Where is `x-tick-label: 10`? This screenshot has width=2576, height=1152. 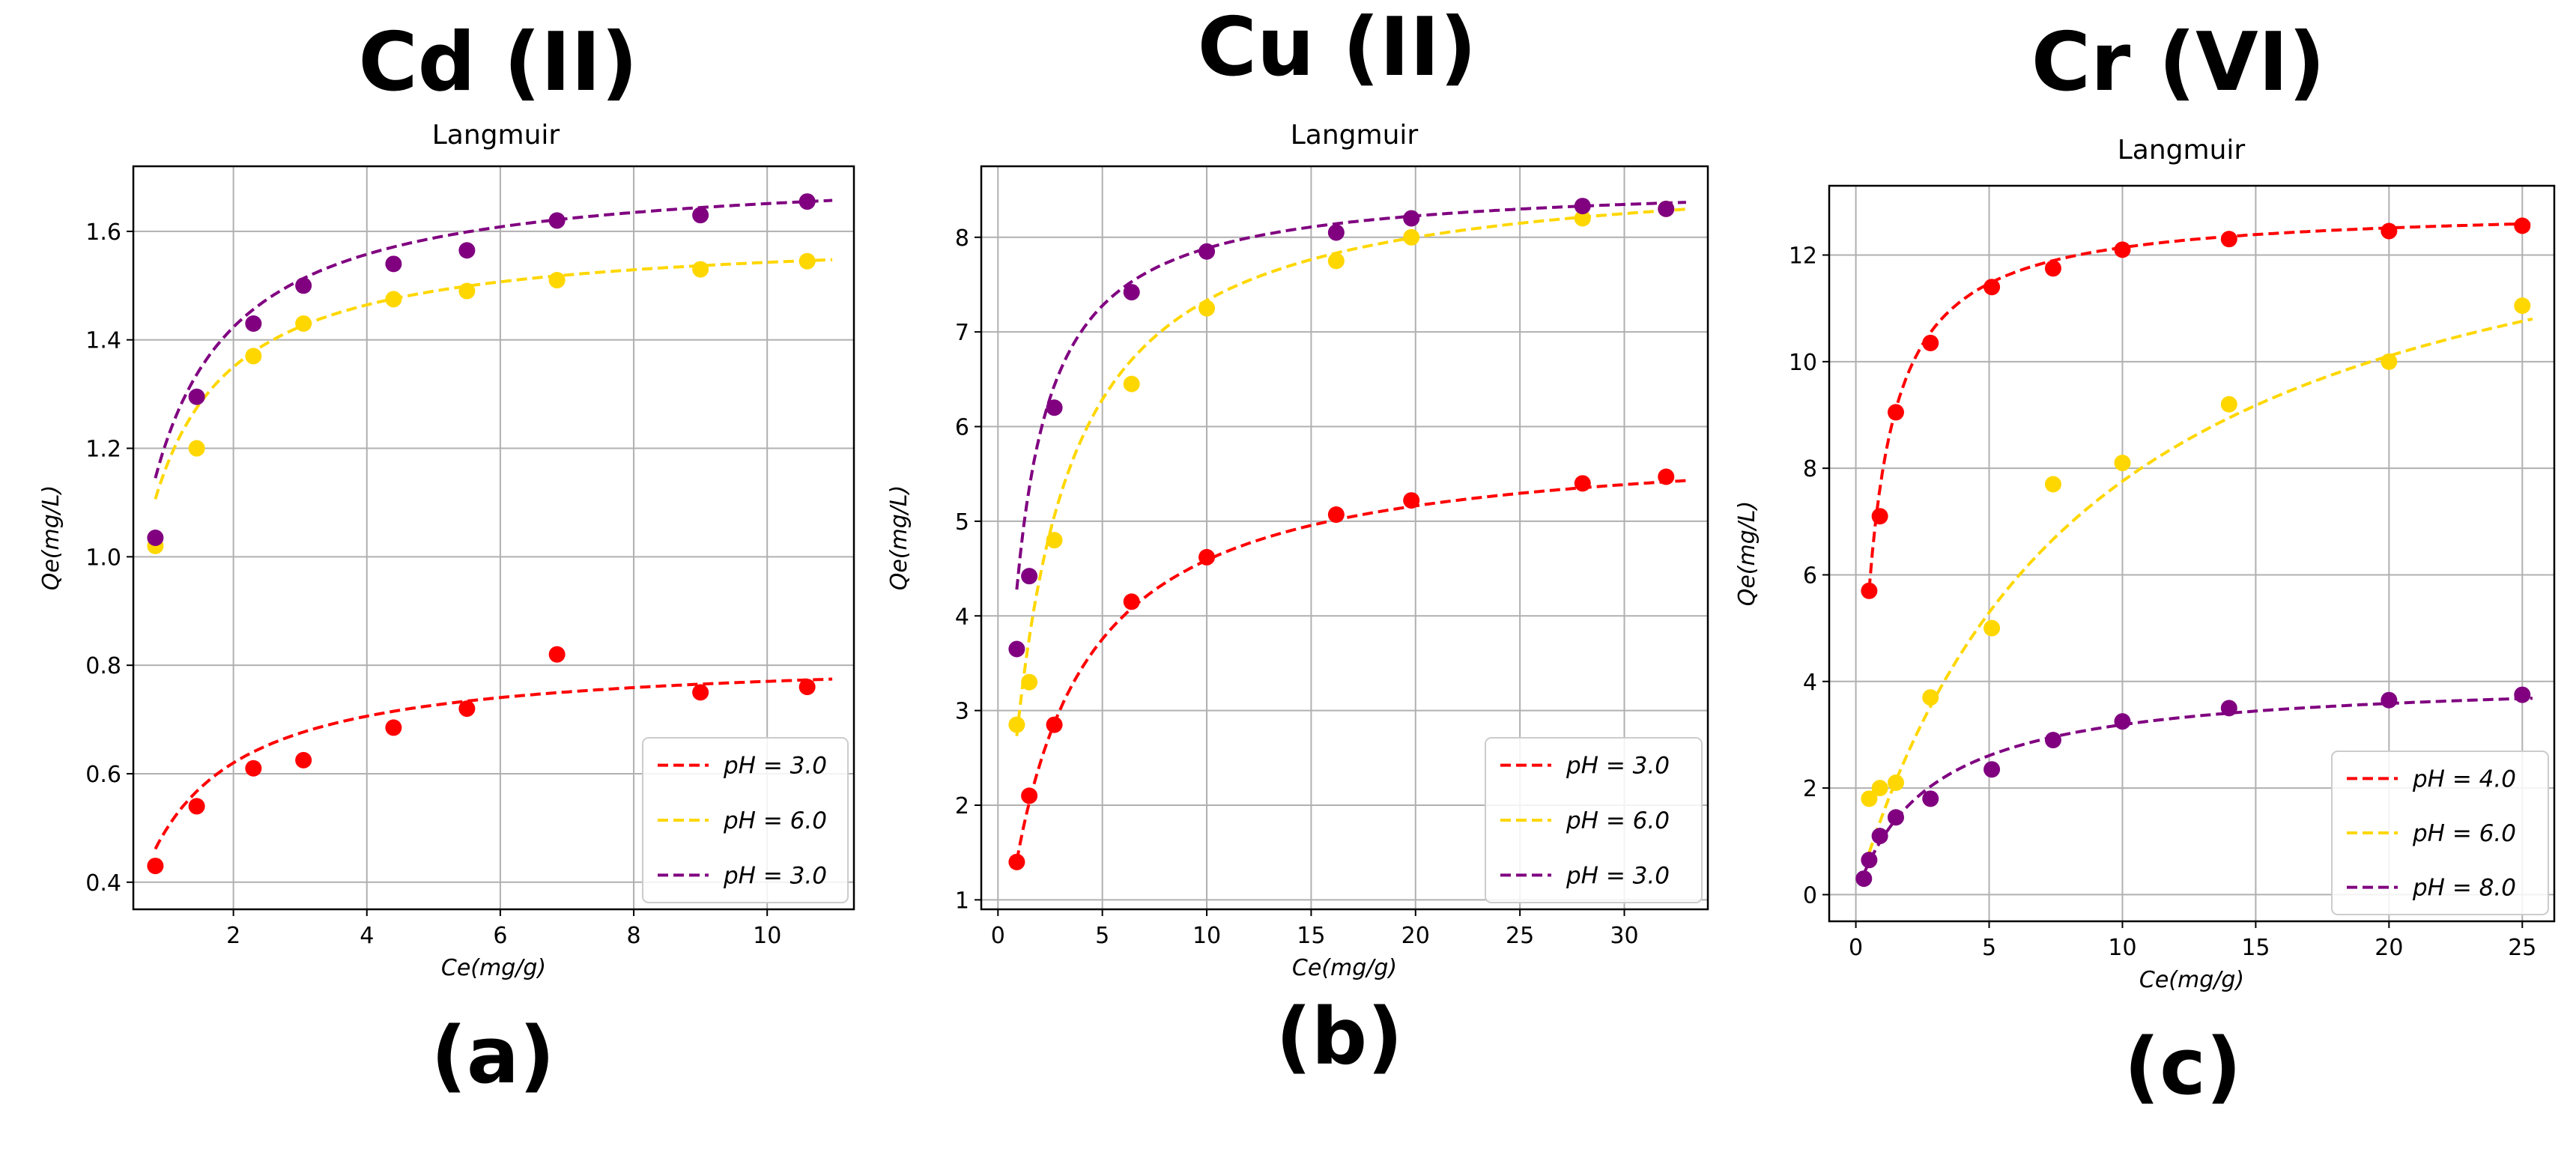 x-tick-label: 10 is located at coordinates (767, 936).